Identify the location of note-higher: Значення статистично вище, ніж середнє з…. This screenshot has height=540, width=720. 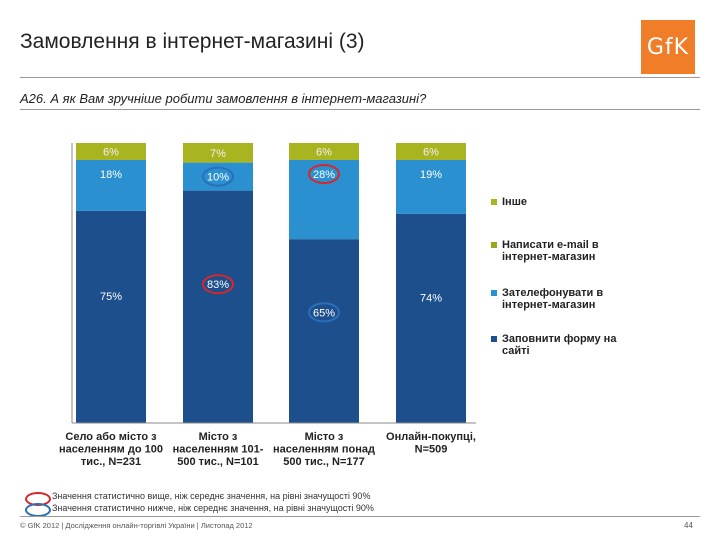
(211, 496).